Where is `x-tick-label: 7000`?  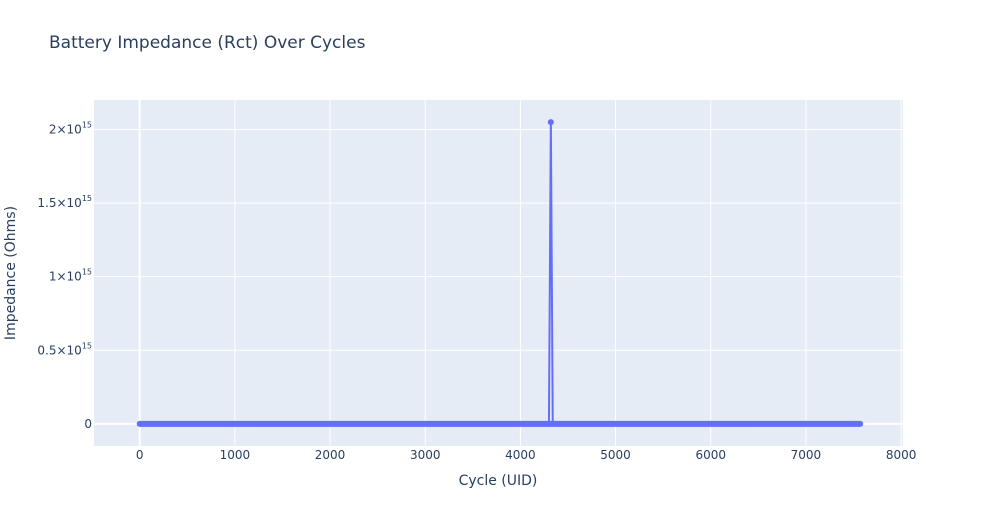 x-tick-label: 7000 is located at coordinates (806, 455).